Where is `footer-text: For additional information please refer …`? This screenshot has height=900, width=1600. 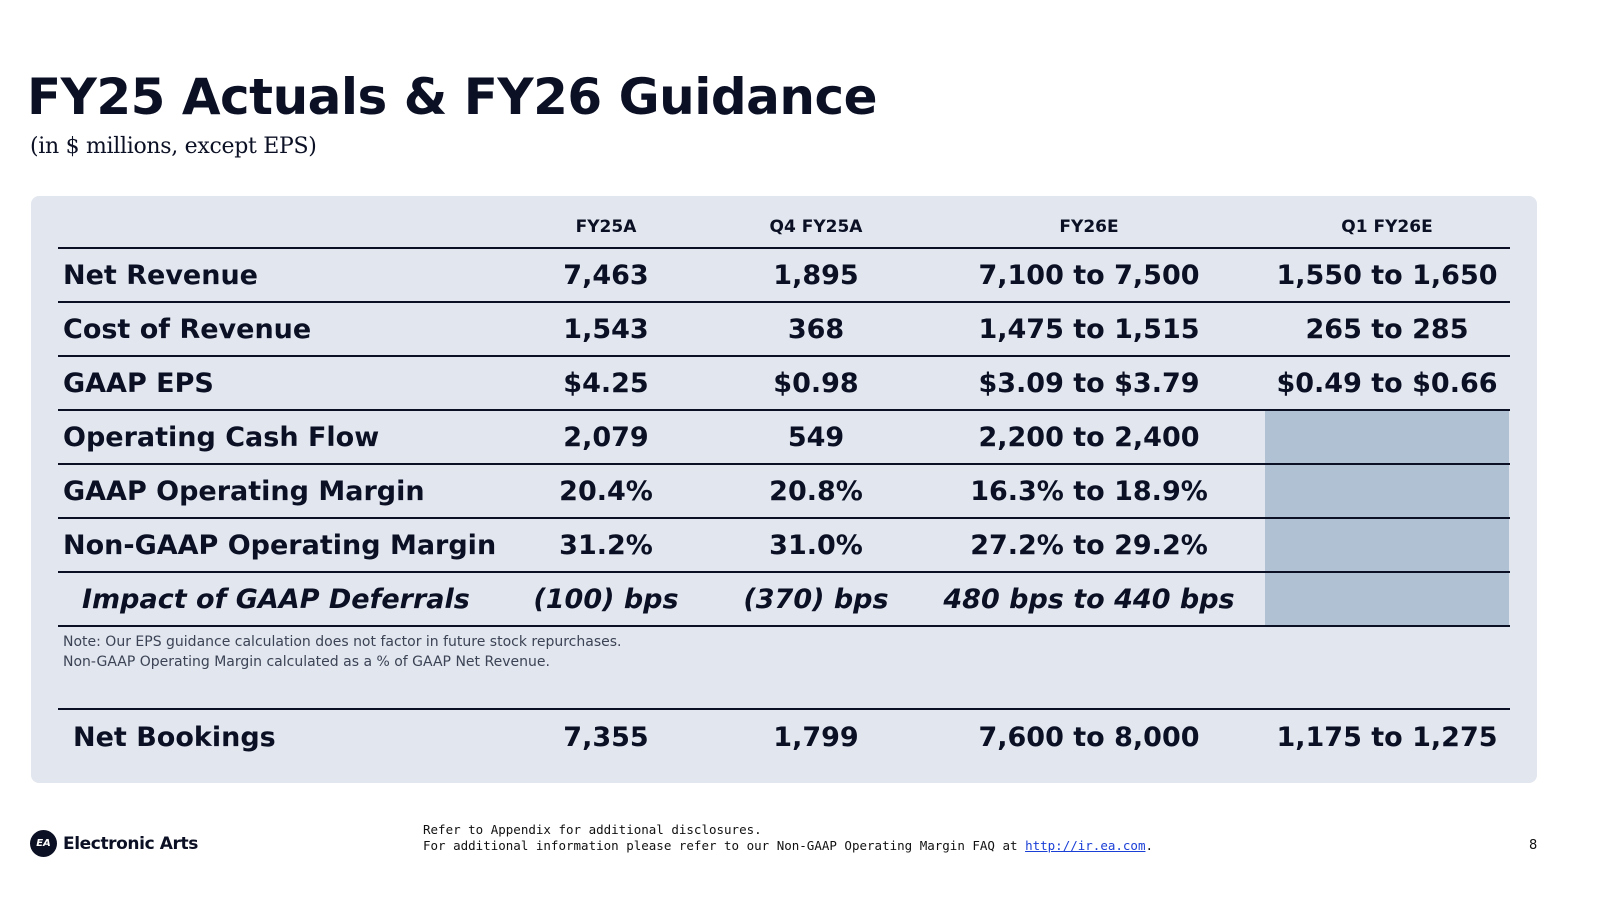
footer-text: For additional information please refer … is located at coordinates (724, 845).